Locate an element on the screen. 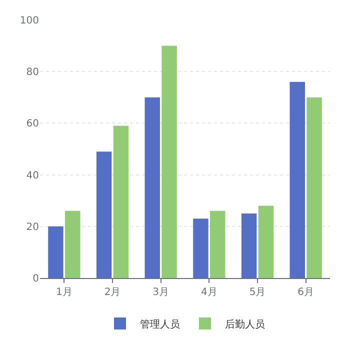 The height and width of the screenshot is (350, 350). legend-label: 后勤人员 is located at coordinates (245, 324).